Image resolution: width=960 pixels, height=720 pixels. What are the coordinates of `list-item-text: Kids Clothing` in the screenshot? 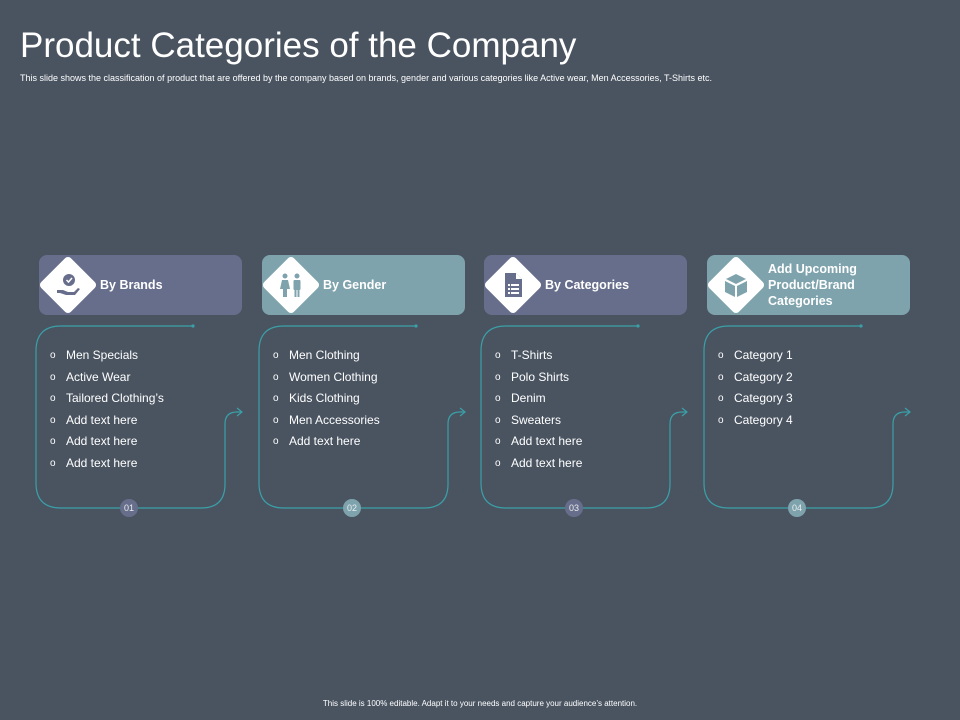 It's located at (324, 398).